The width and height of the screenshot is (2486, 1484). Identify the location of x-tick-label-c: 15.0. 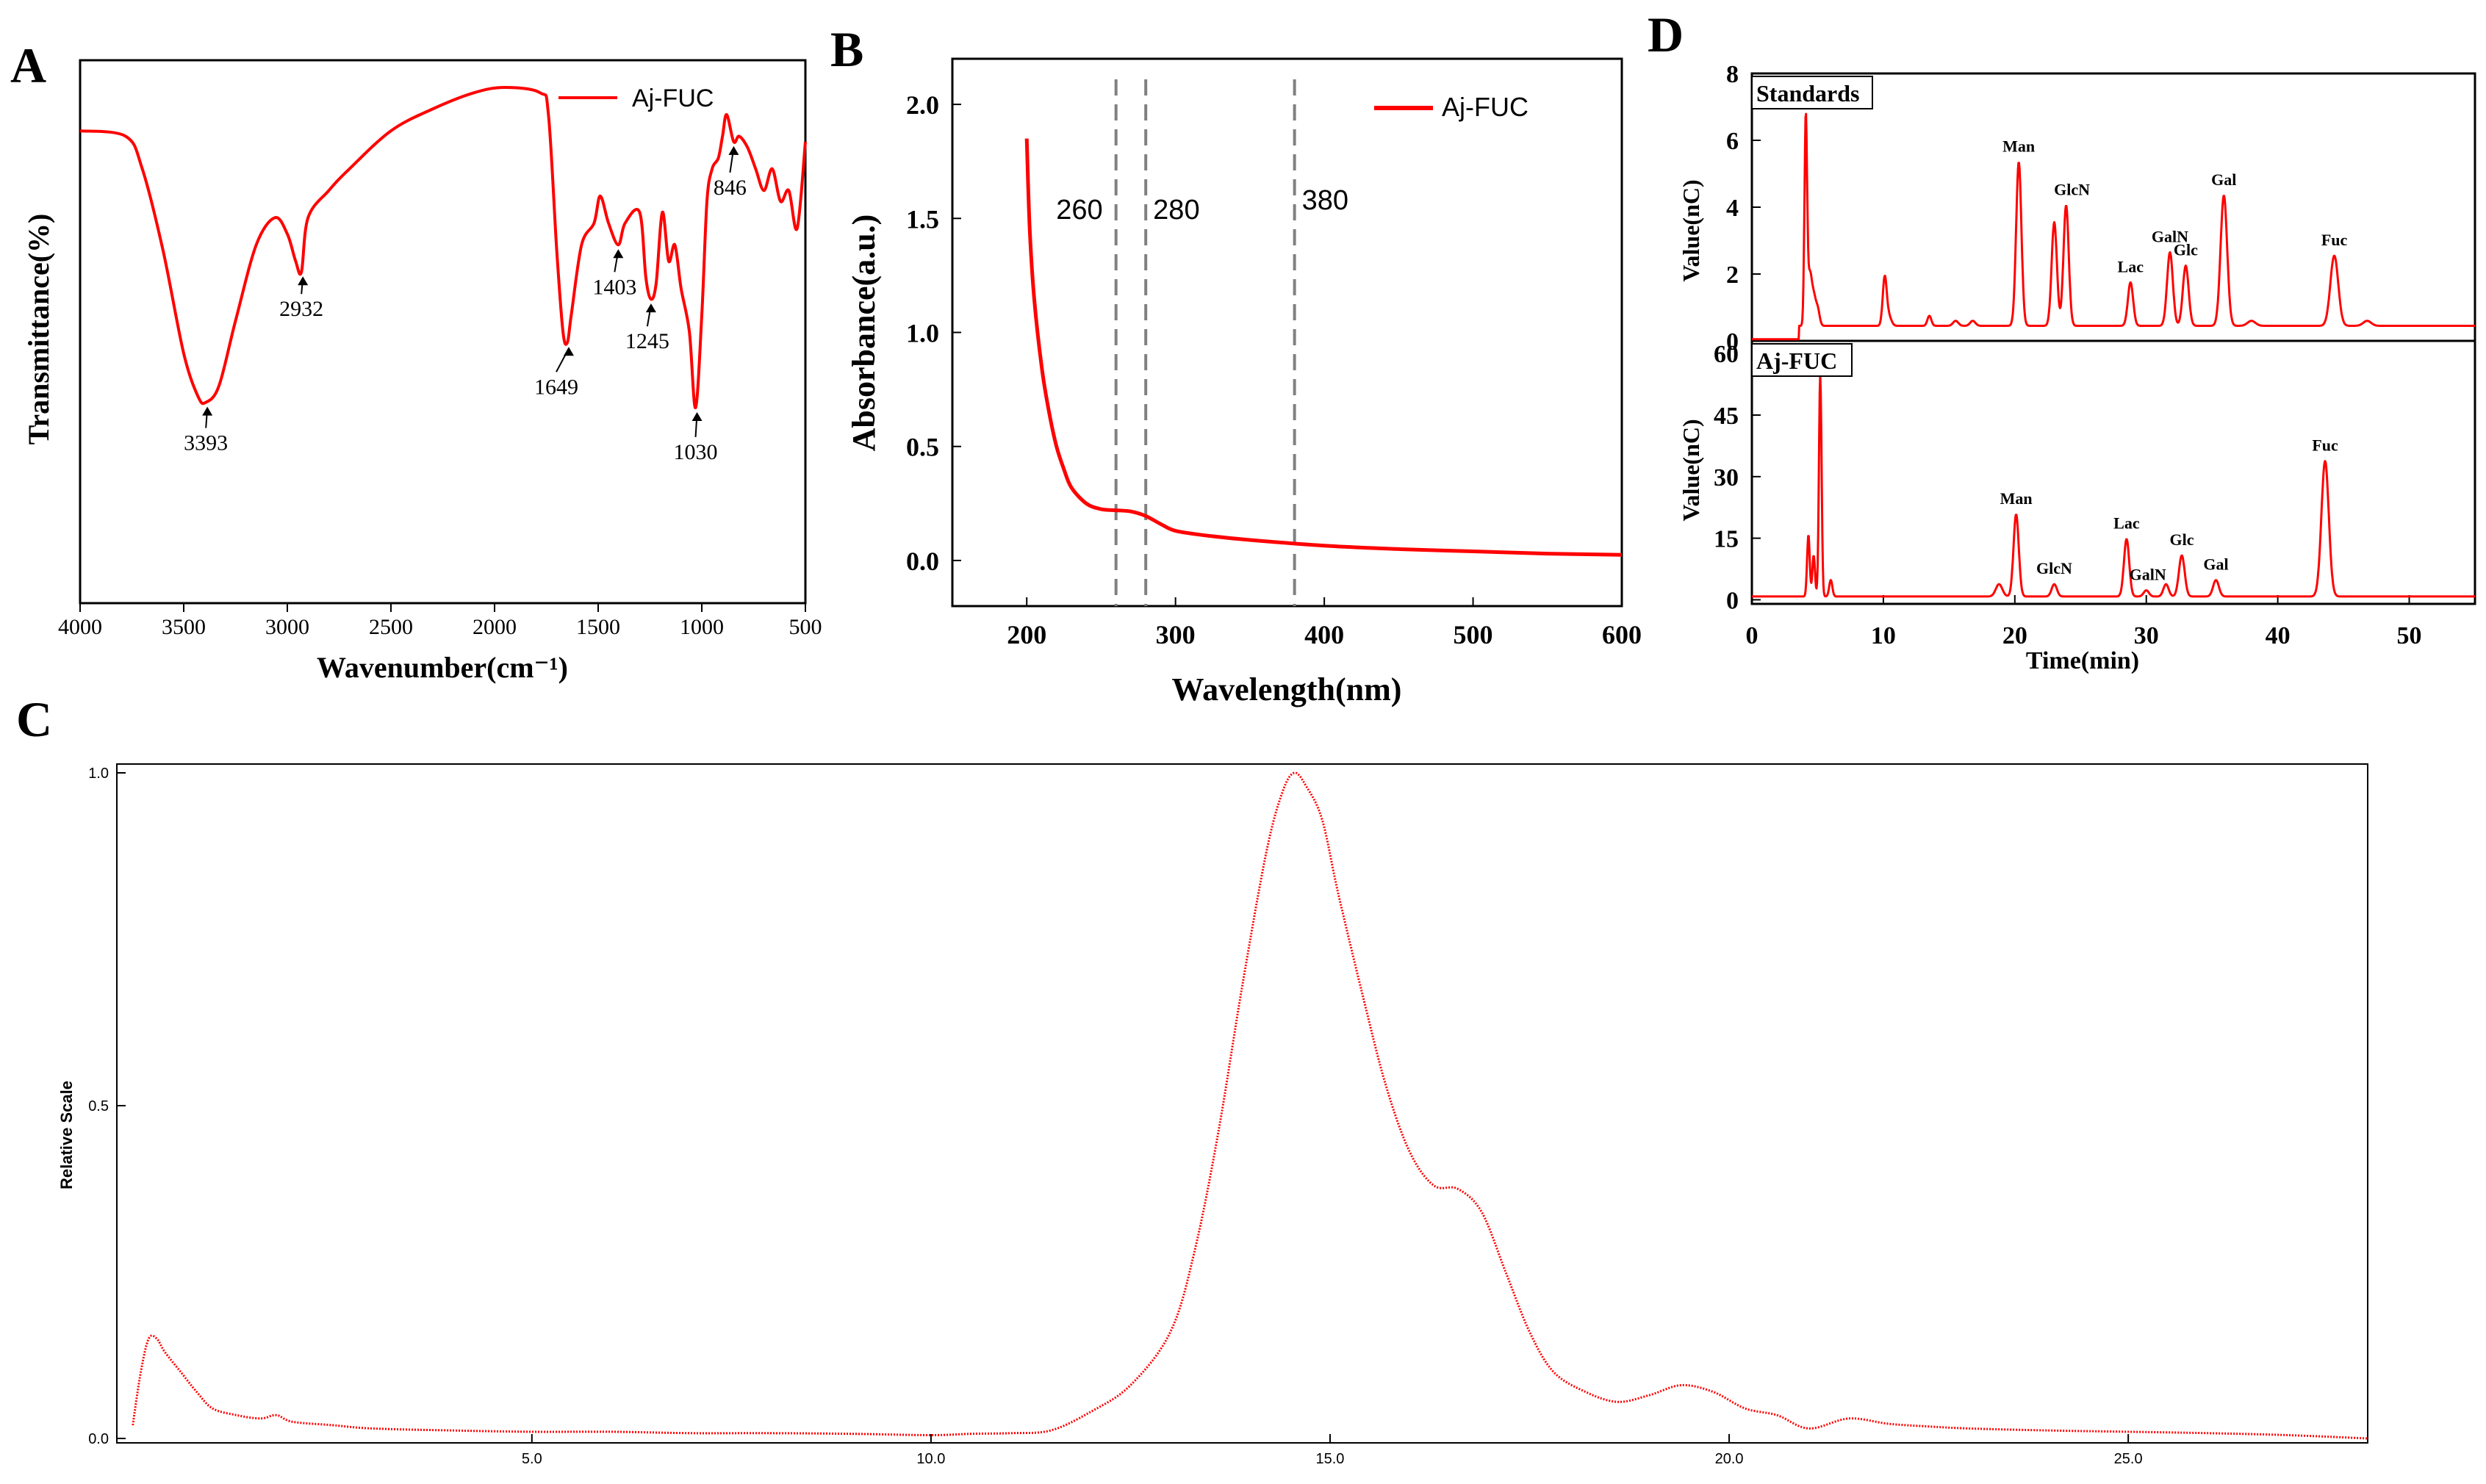
(1330, 1459).